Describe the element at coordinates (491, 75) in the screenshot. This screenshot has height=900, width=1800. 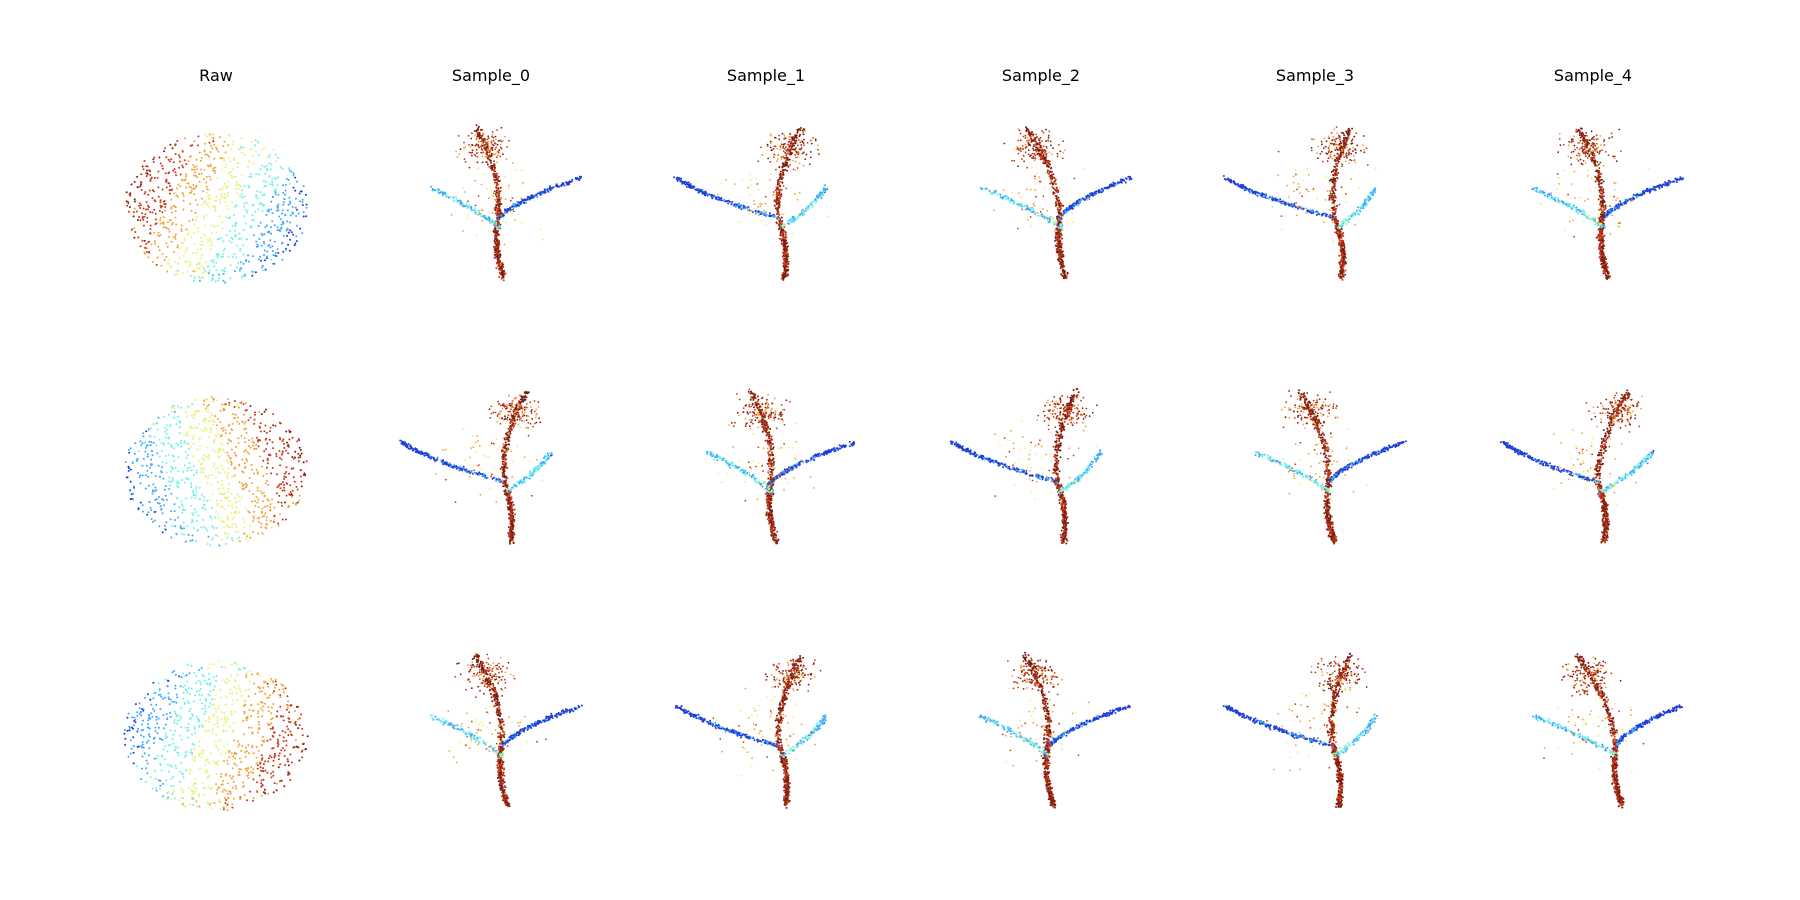
I see `column-title-sample-0: Sample_0` at that location.